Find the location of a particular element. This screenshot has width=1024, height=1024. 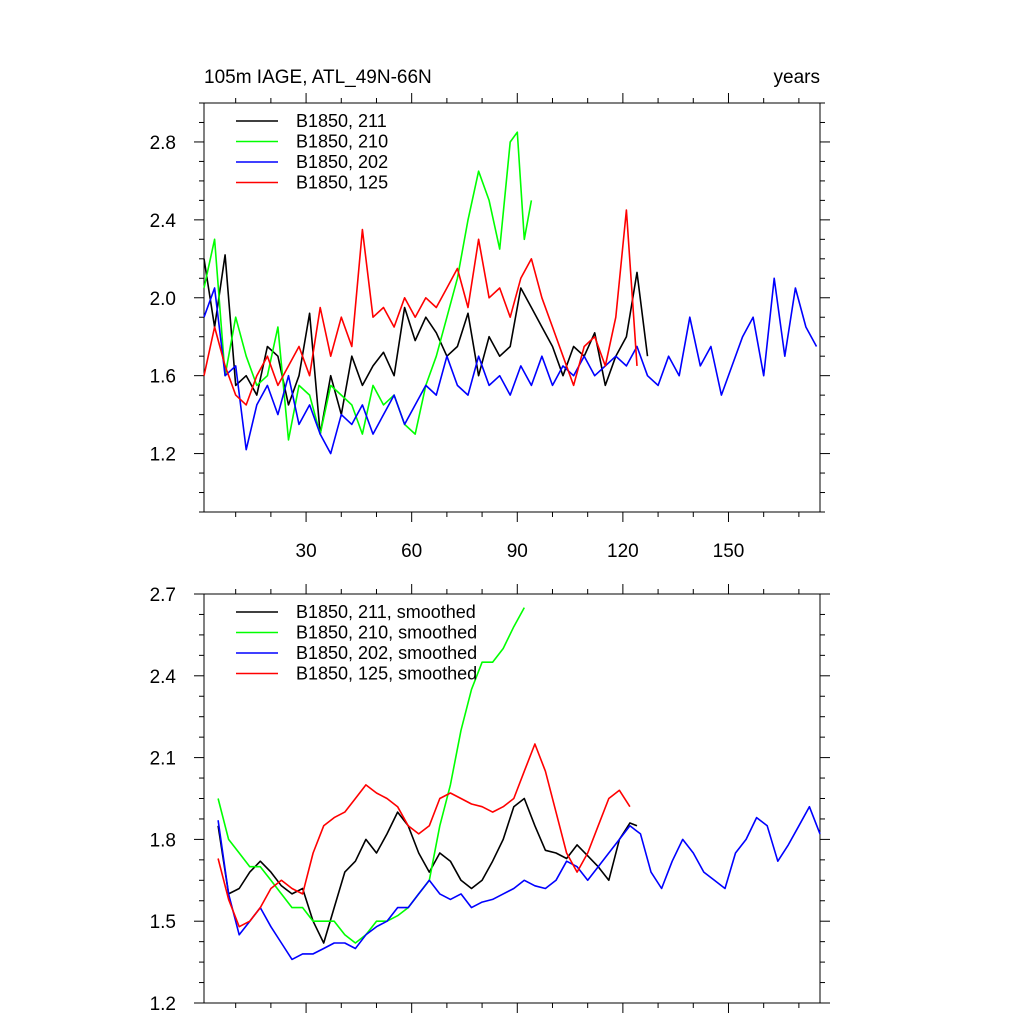

y-tick-label: 1.8 is located at coordinates (163, 840).